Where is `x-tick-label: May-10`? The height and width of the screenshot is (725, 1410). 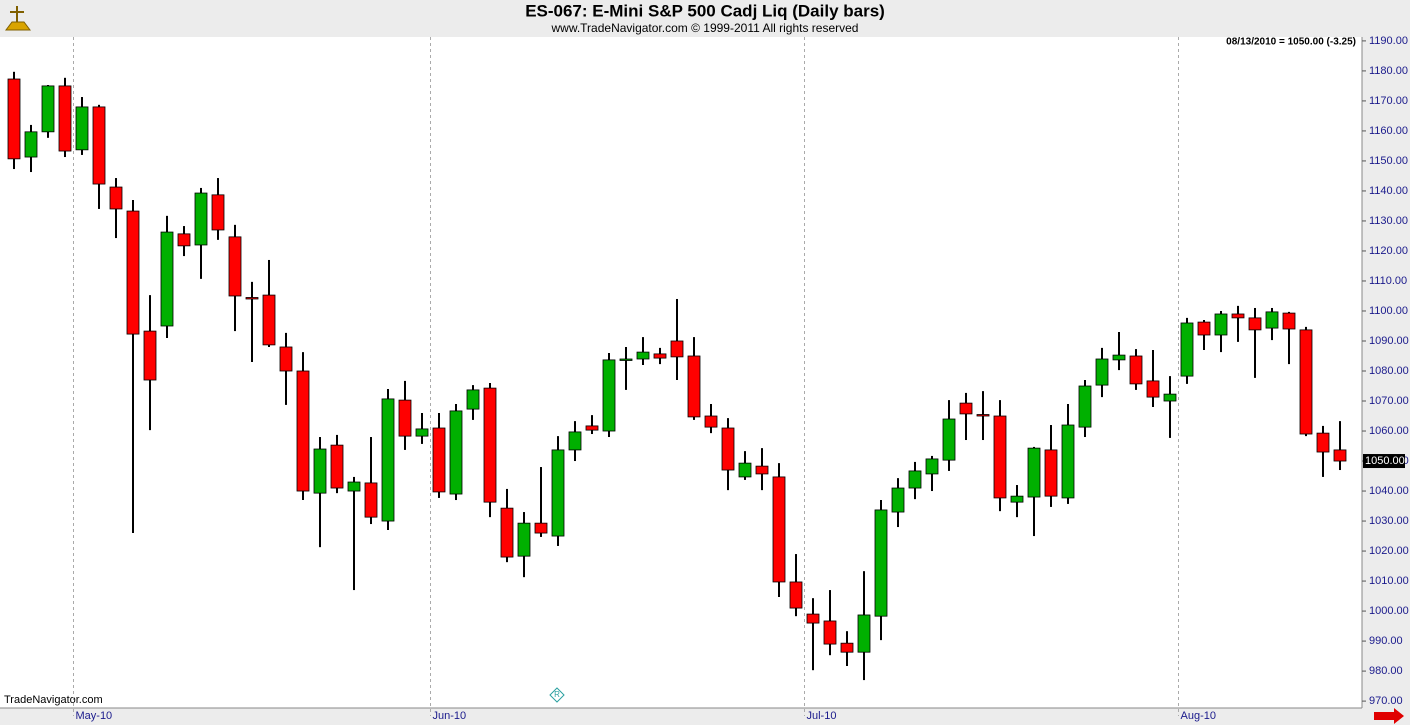
x-tick-label: May-10 is located at coordinates (94, 716).